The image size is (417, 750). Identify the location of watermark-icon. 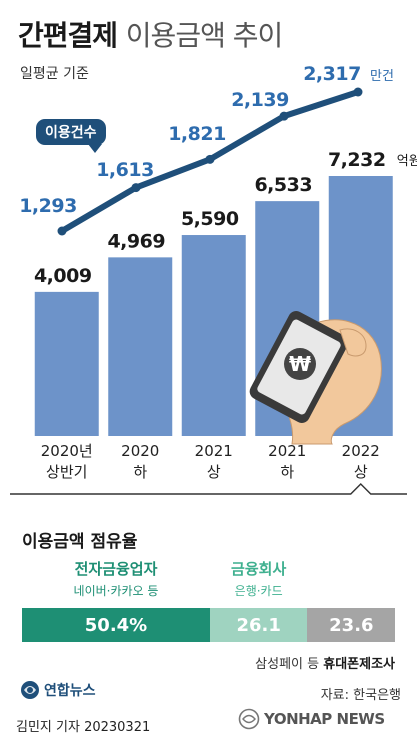
(249, 719).